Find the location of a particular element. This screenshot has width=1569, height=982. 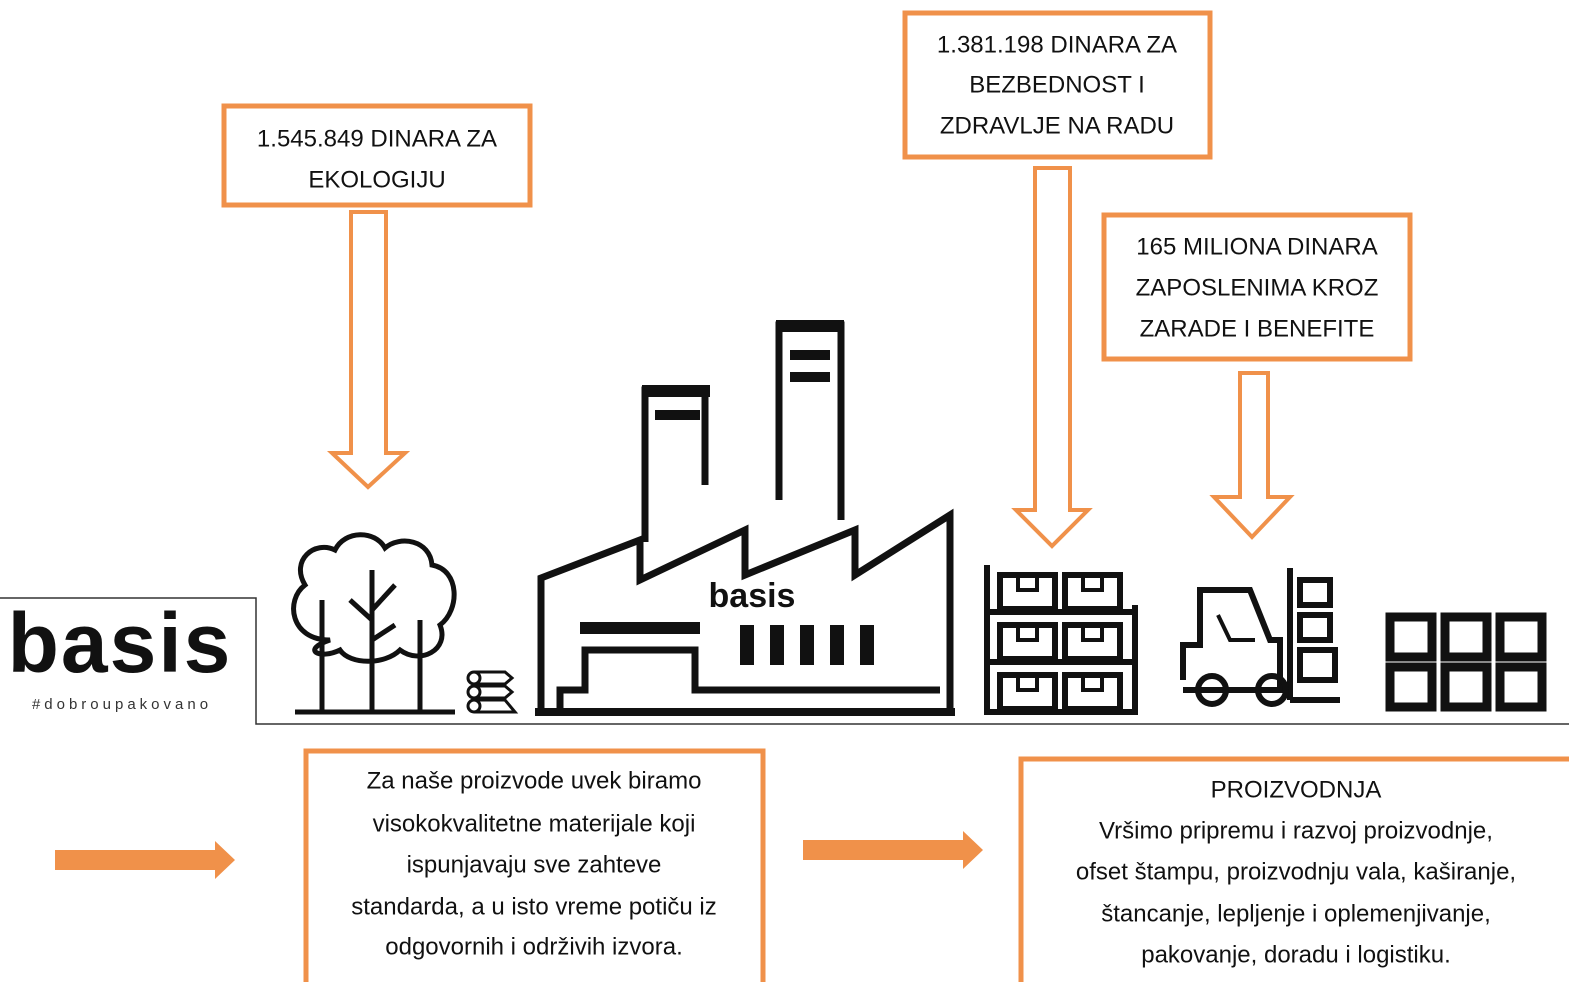

logo-frame is located at coordinates (784, 661).